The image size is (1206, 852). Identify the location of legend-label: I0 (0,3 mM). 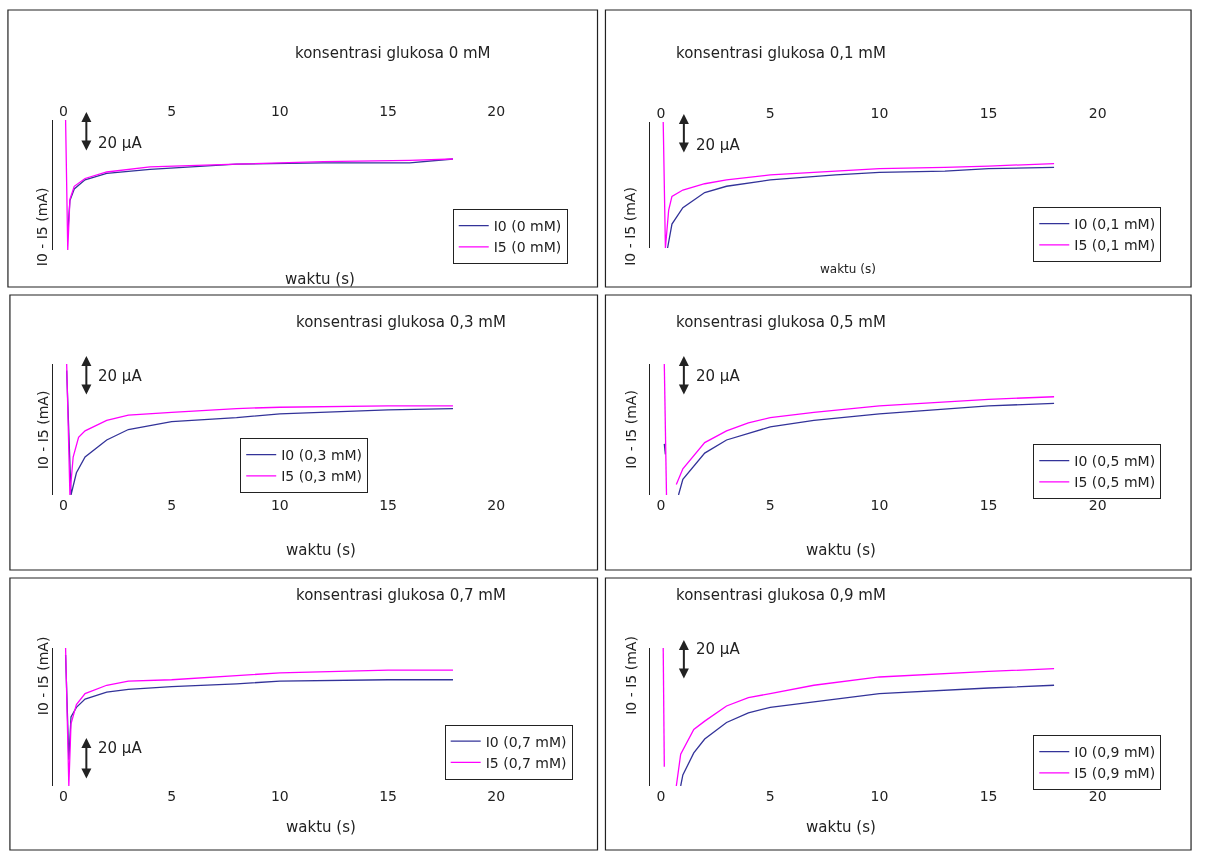
(322, 455).